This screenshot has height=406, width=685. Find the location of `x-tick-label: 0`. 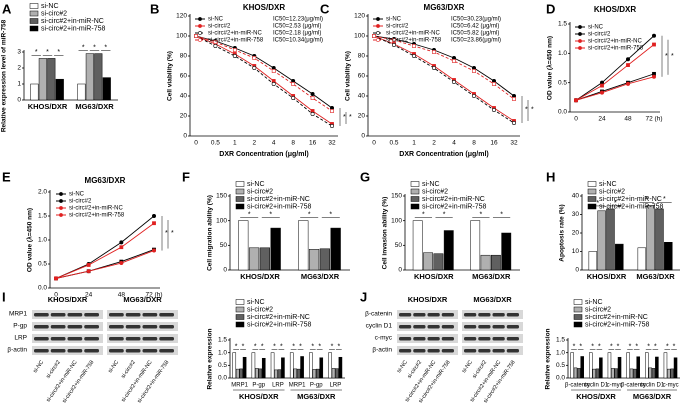

x-tick-label: 0 is located at coordinates (374, 143).